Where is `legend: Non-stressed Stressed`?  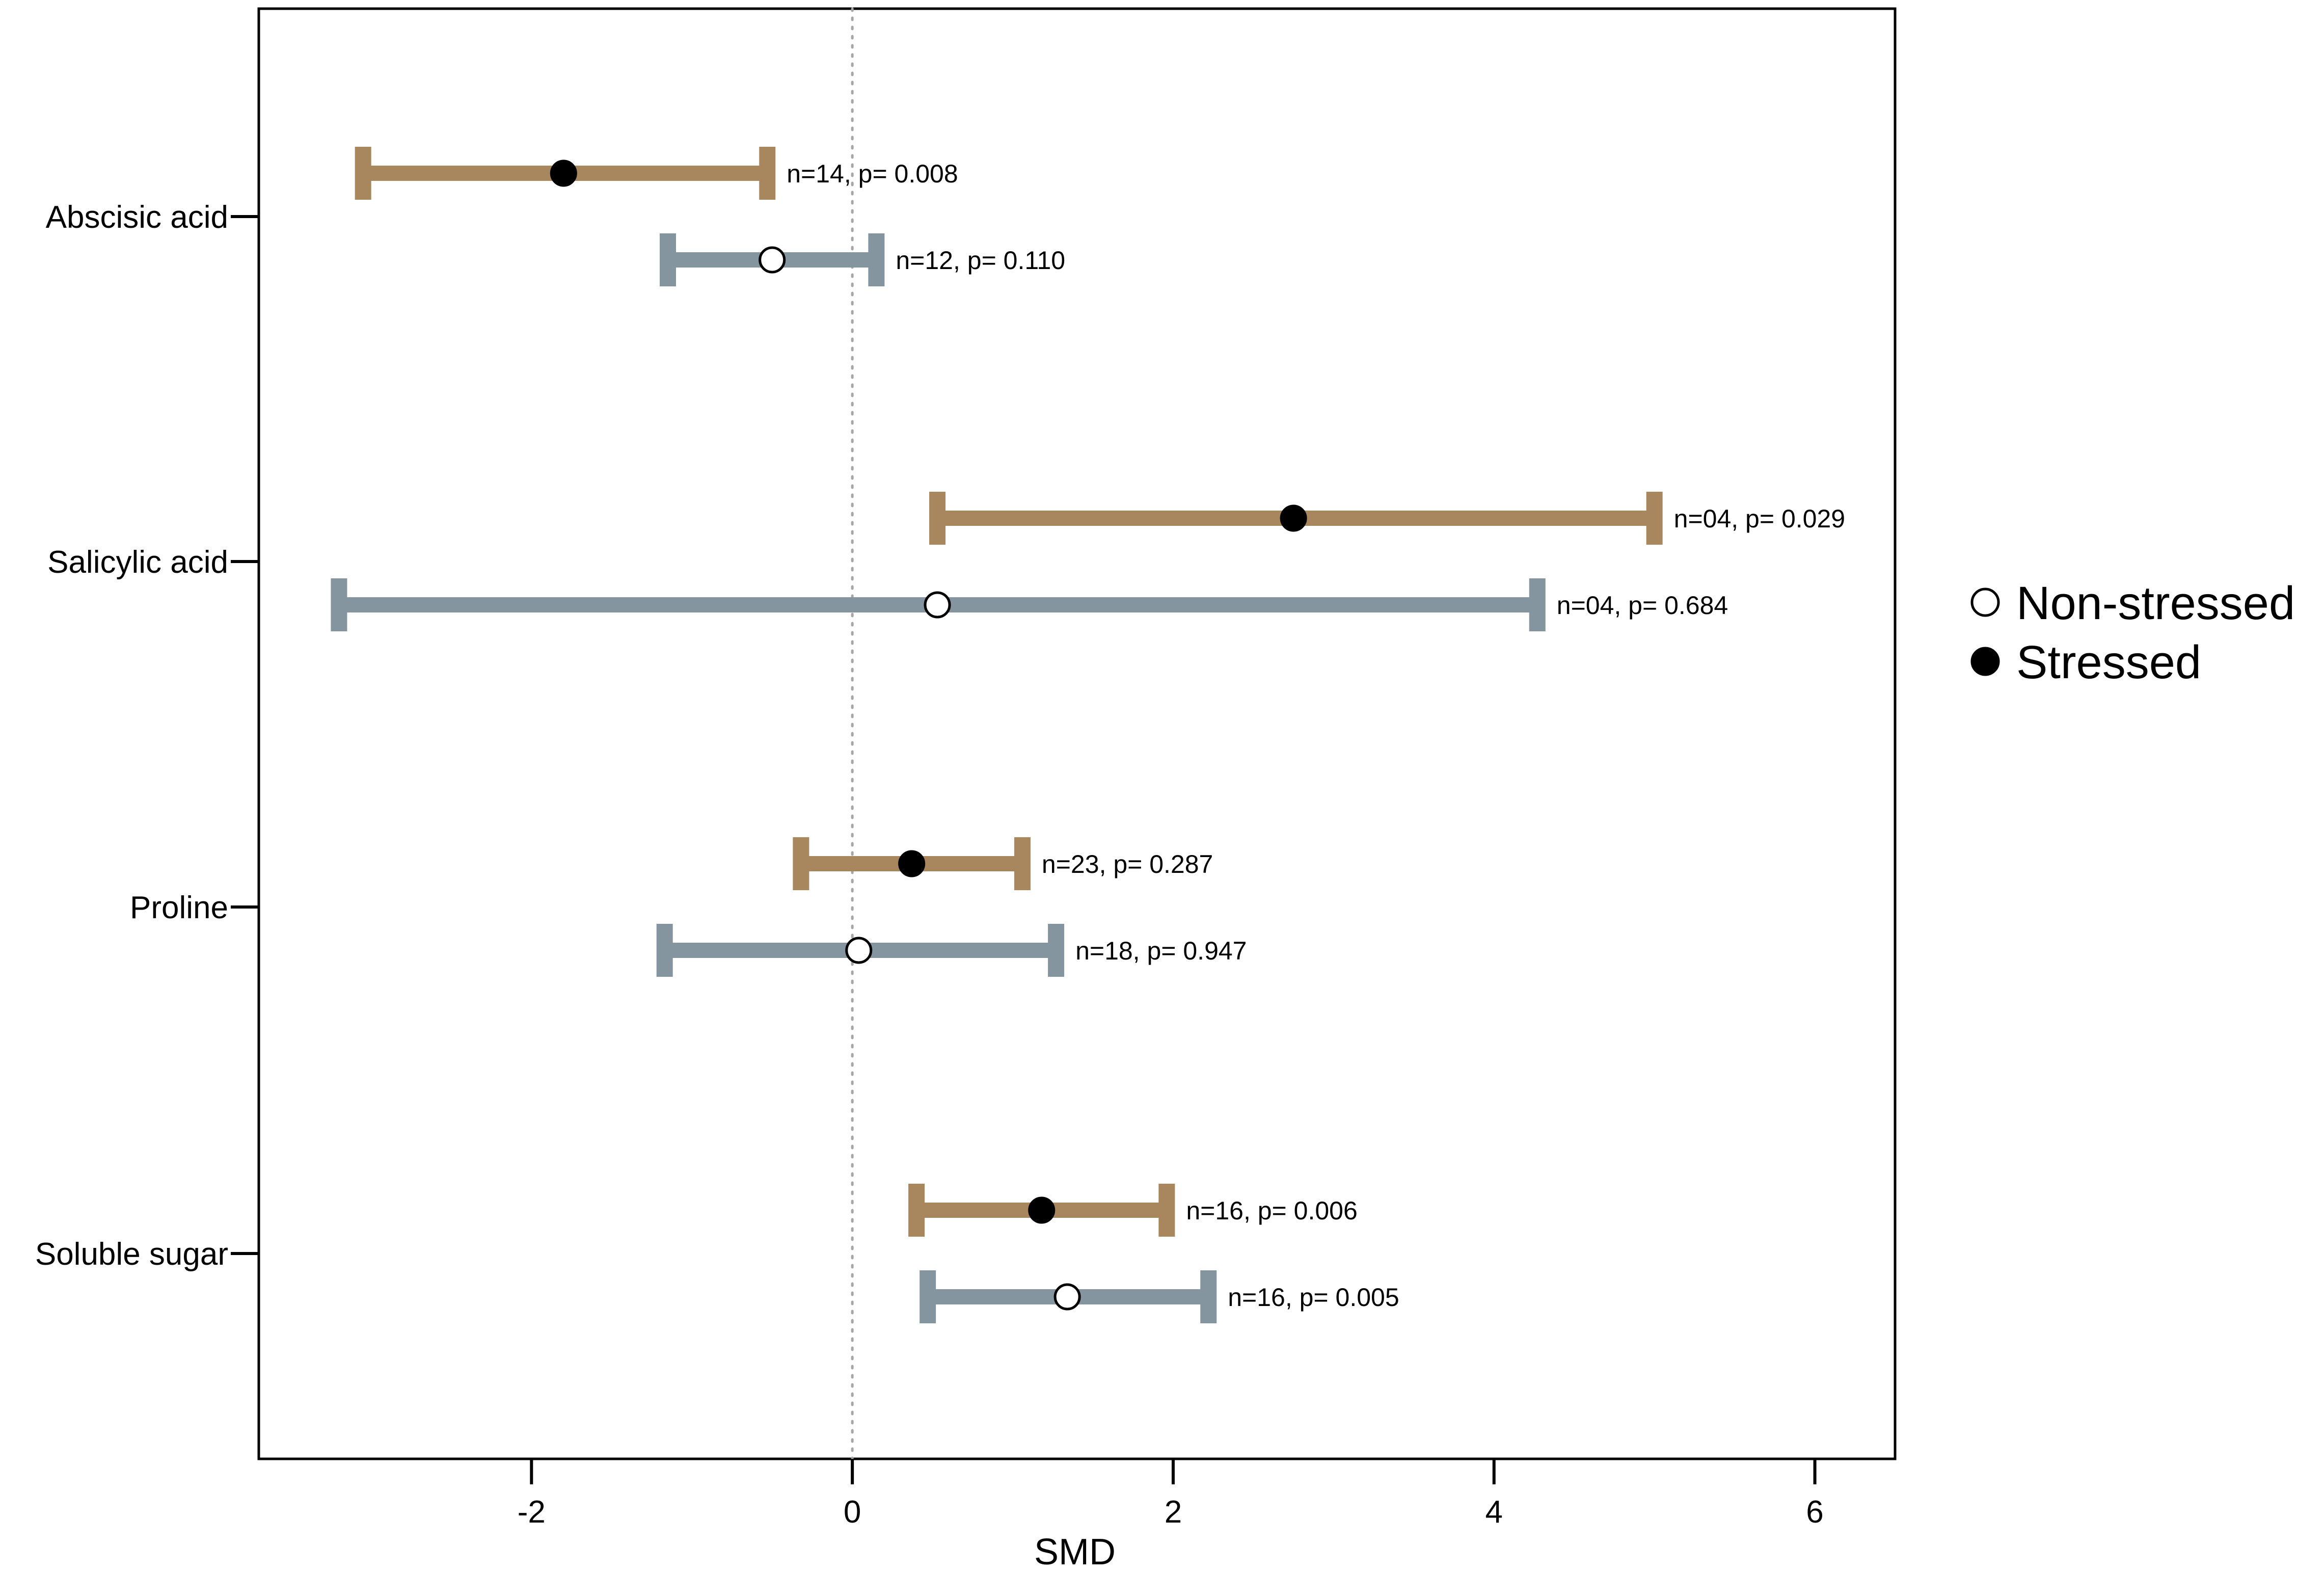
legend: Non-stressed Stressed is located at coordinates (2132, 632).